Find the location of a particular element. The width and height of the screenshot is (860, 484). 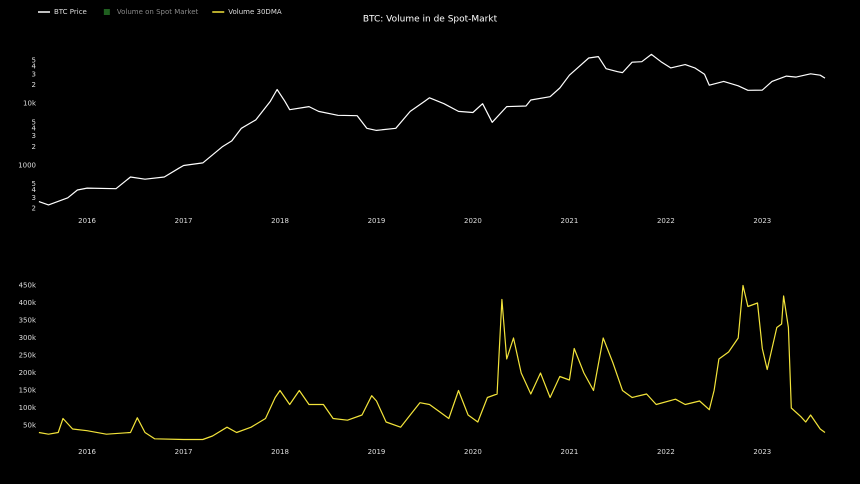

legend-label: Volume 30DMA is located at coordinates (255, 12).